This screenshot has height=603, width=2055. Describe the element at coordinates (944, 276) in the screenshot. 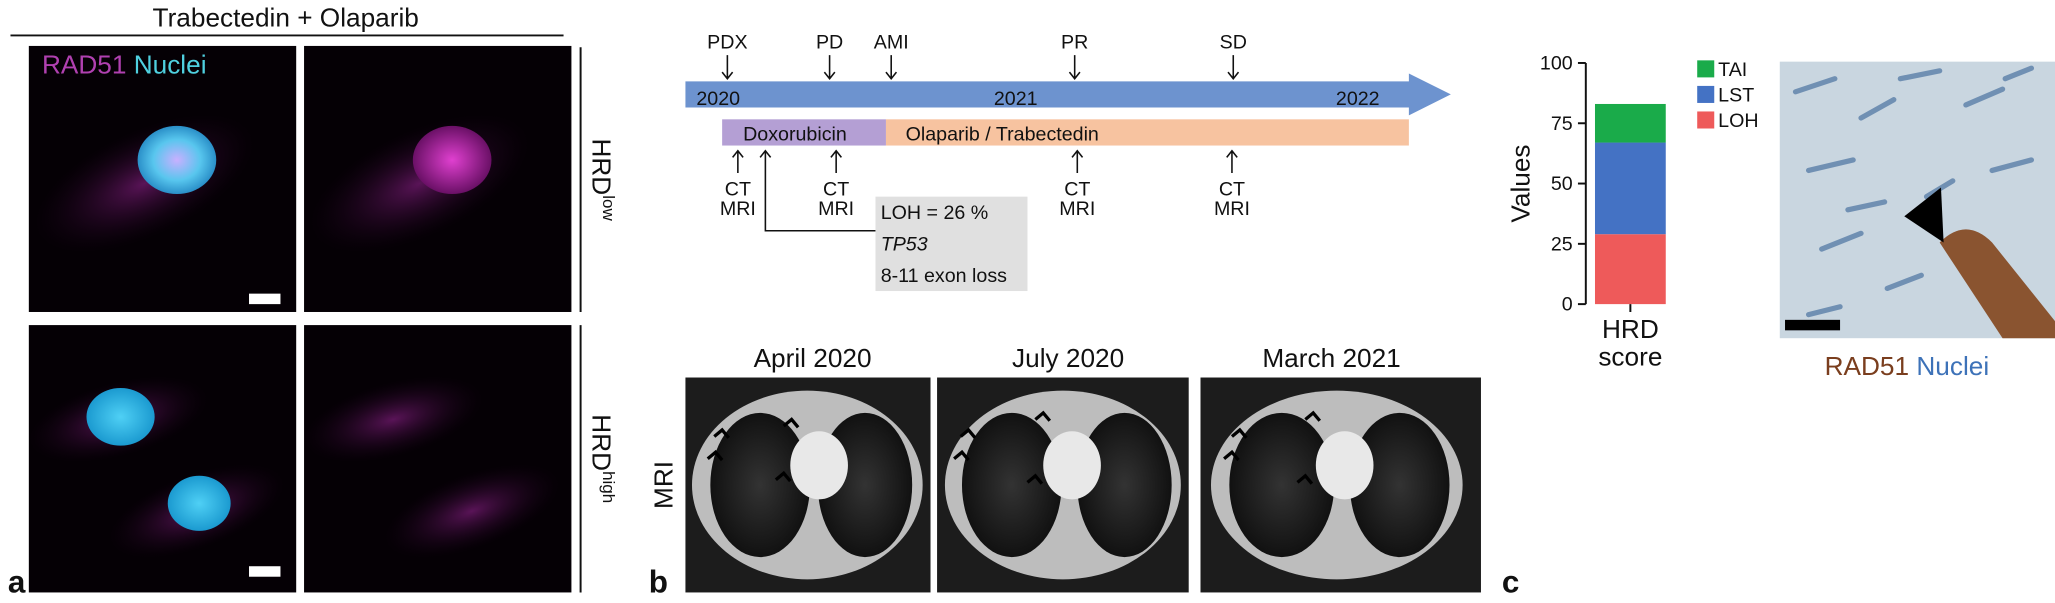

I see `genomics-text: 8-11 exon loss` at that location.